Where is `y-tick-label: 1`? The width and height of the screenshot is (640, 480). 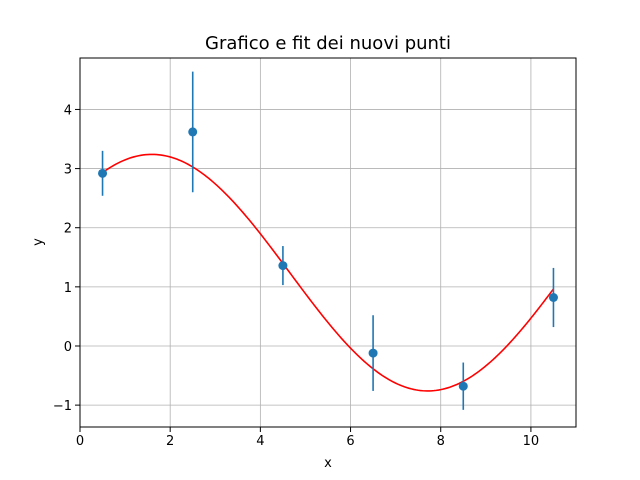
y-tick-label: 1 is located at coordinates (68, 288).